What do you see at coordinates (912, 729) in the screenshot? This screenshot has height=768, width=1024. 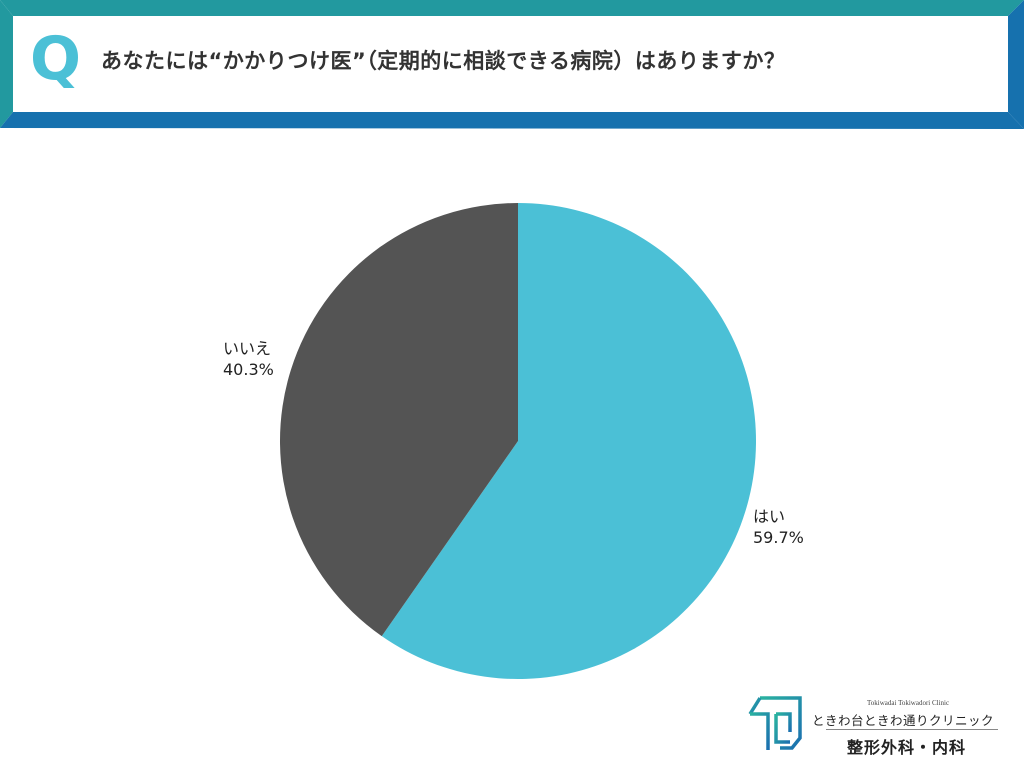 I see `logo-divider` at bounding box center [912, 729].